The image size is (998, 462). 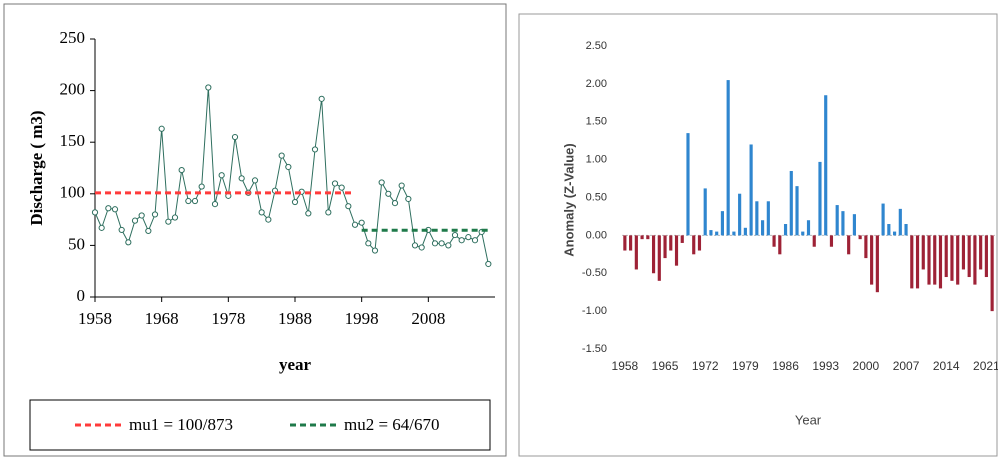 What do you see at coordinates (568, 199) in the screenshot?
I see `y-axis-title: Anomaly (Z-Value)` at bounding box center [568, 199].